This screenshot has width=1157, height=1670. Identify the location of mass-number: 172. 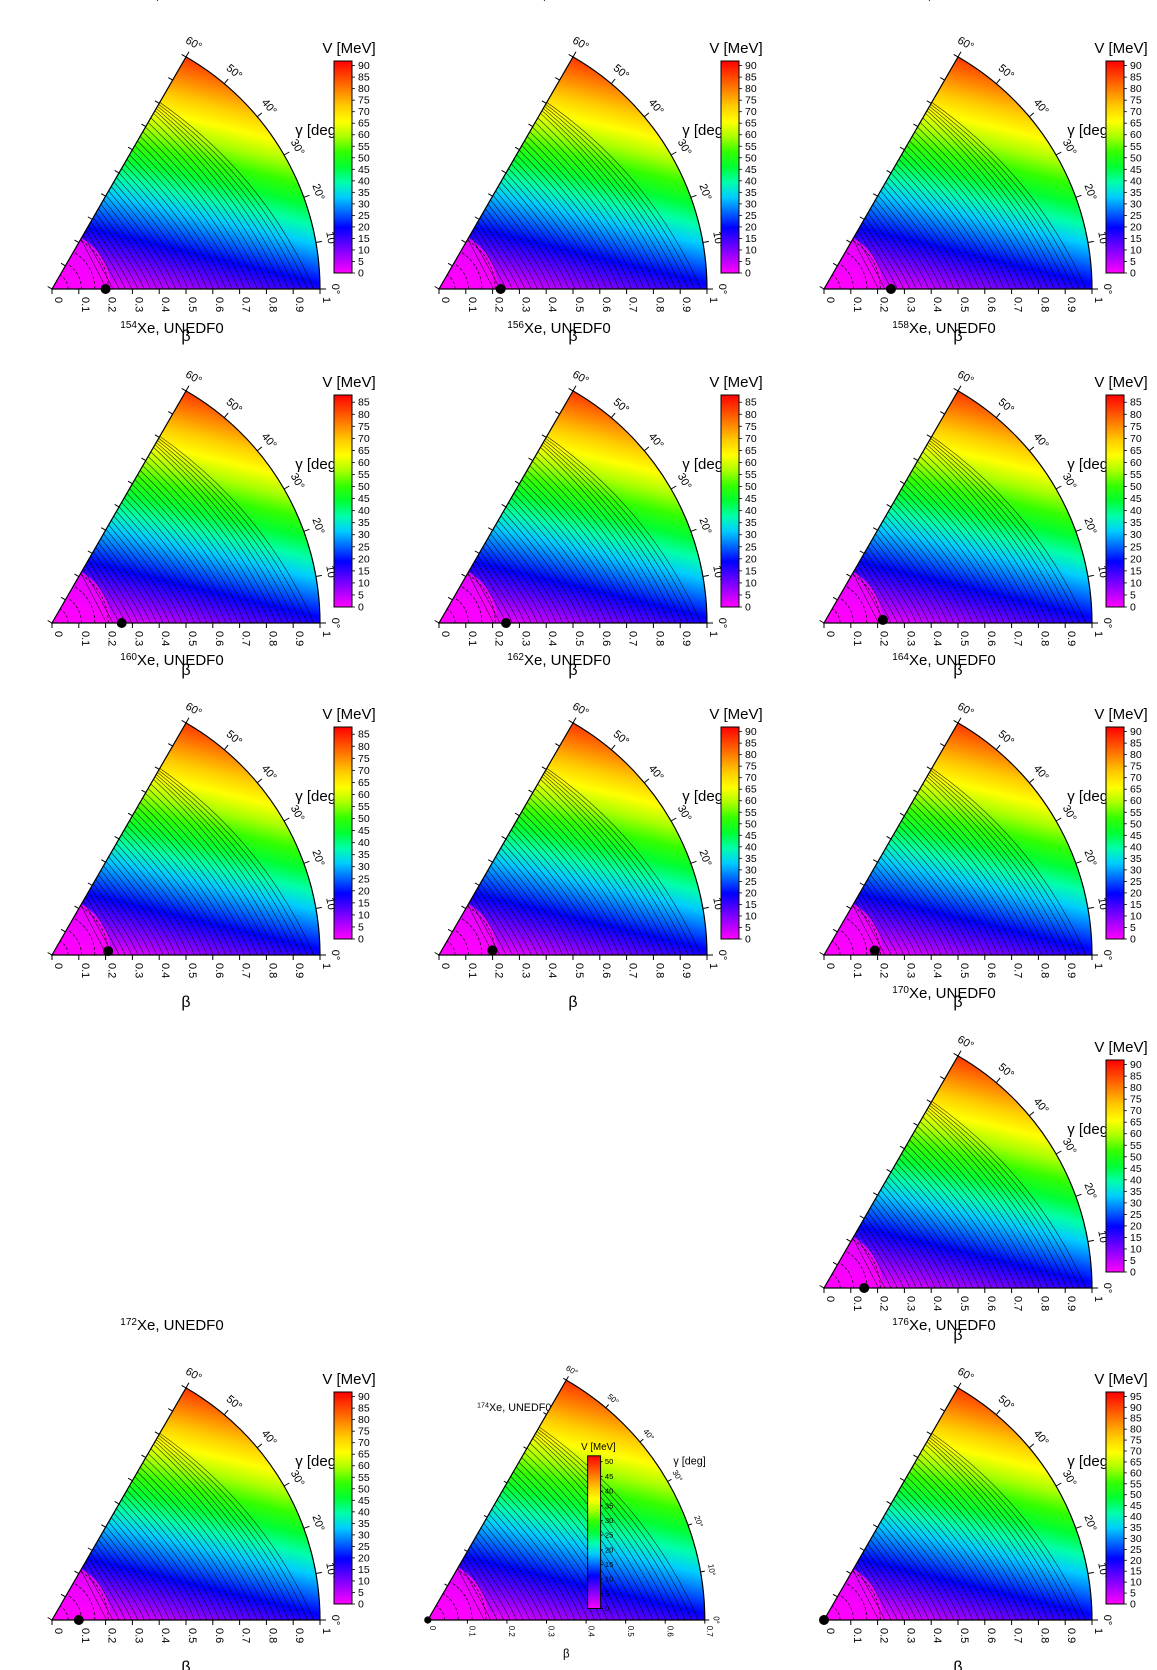
(128, 1322).